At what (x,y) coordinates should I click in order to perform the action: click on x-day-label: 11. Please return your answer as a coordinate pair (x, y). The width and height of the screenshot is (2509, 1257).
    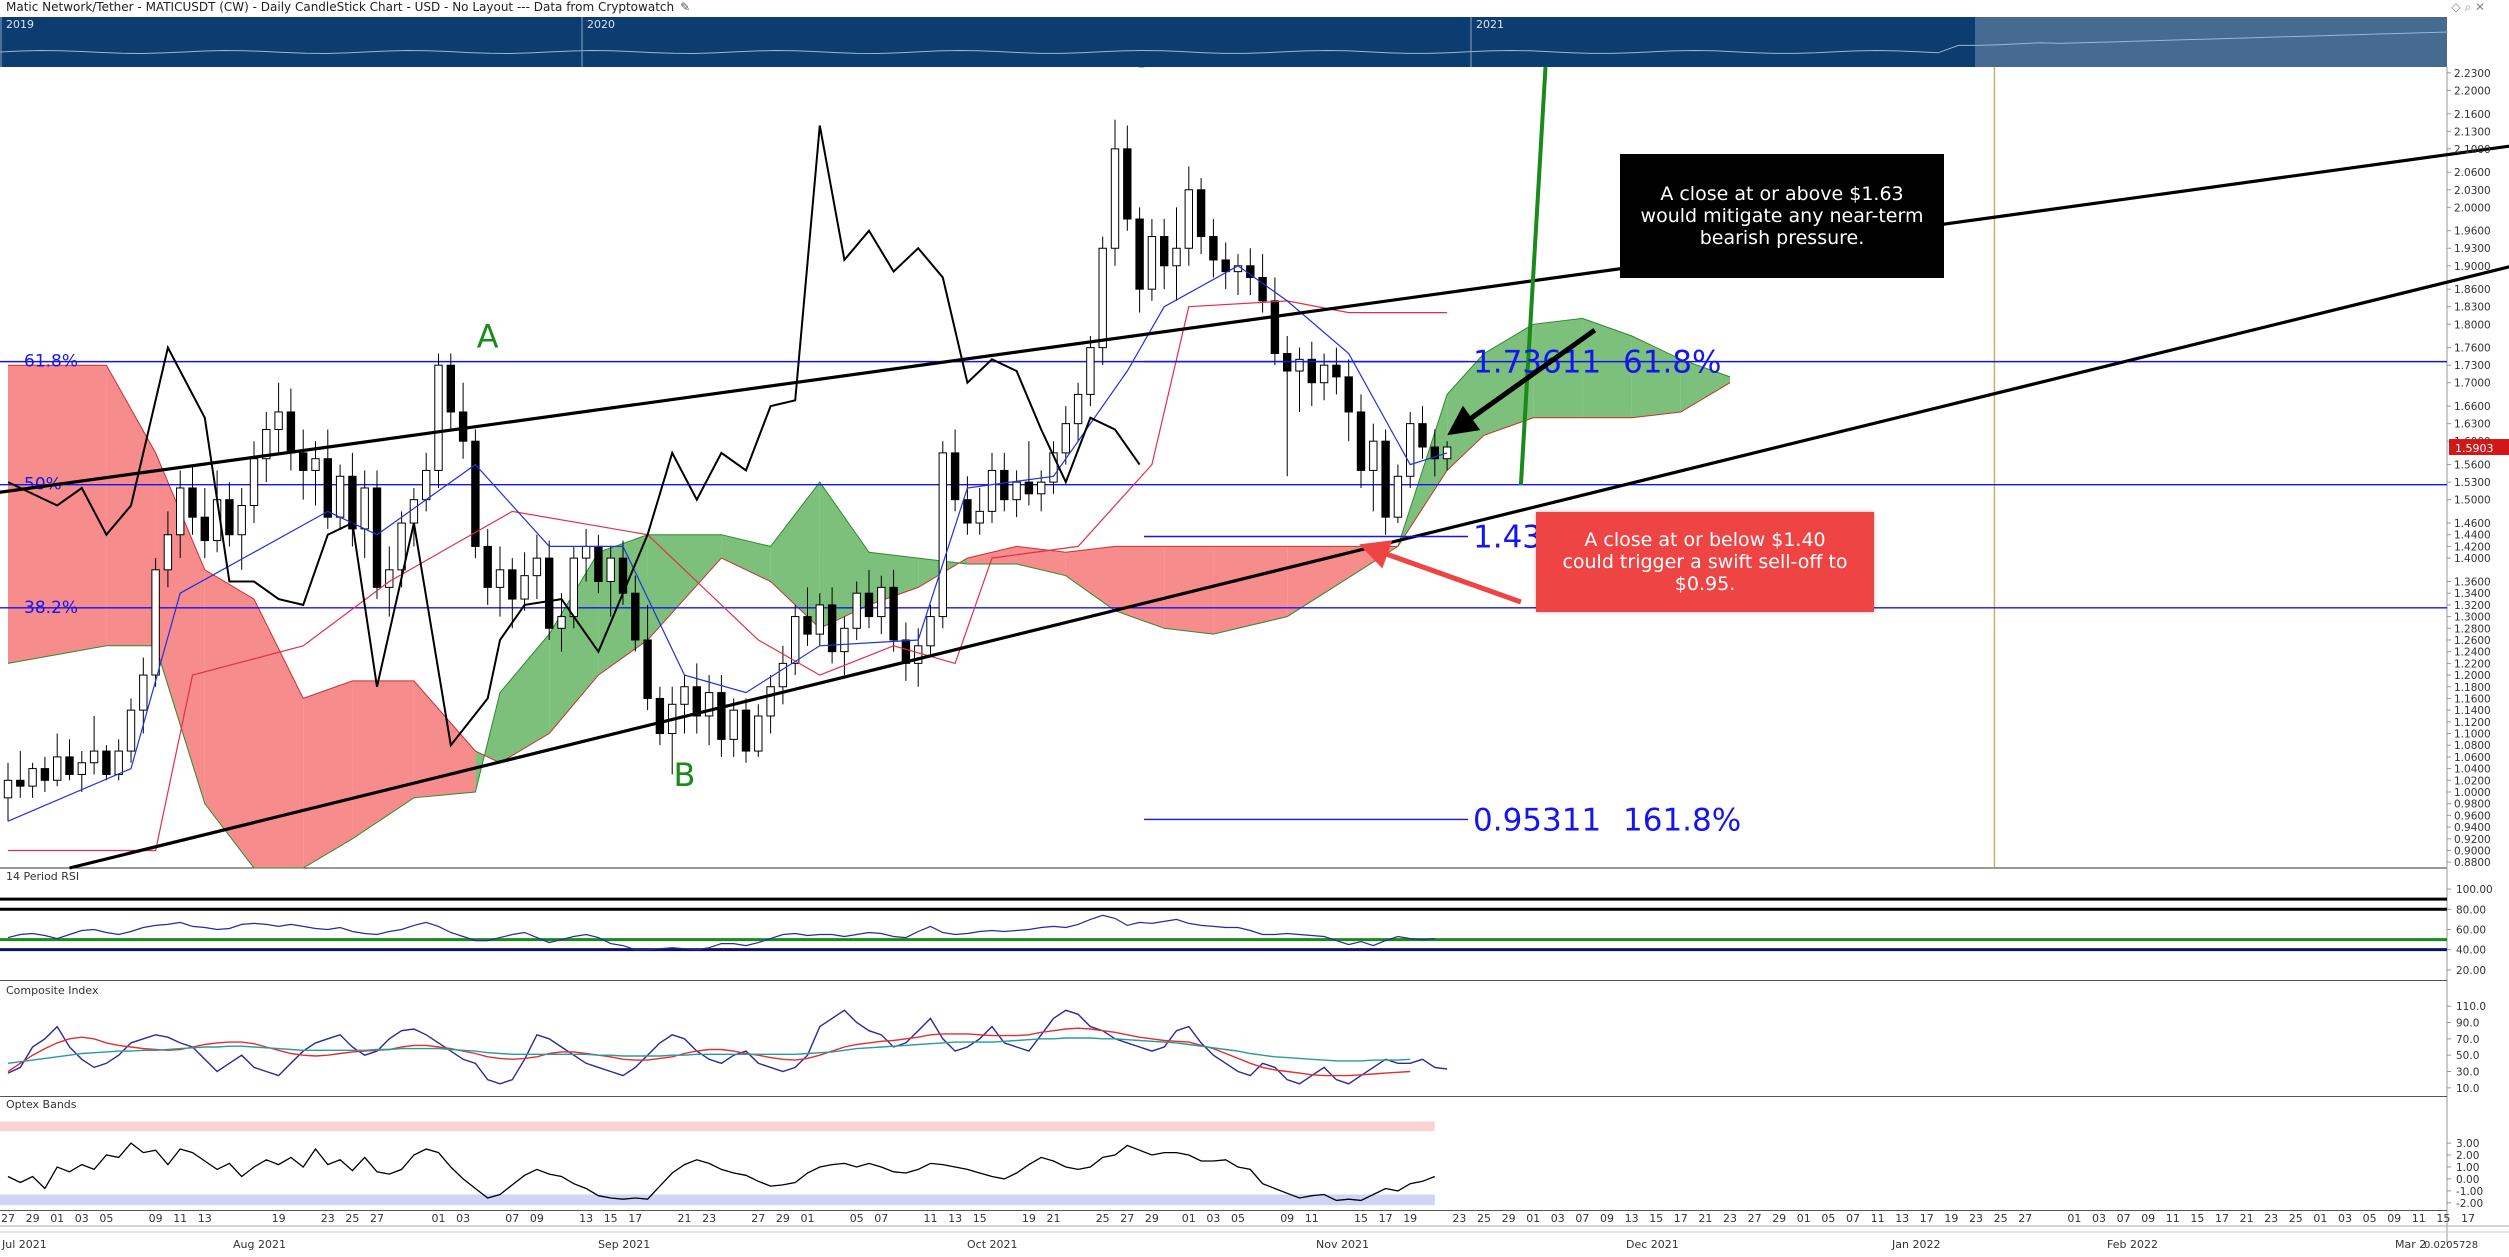
    Looking at the image, I should click on (1878, 1218).